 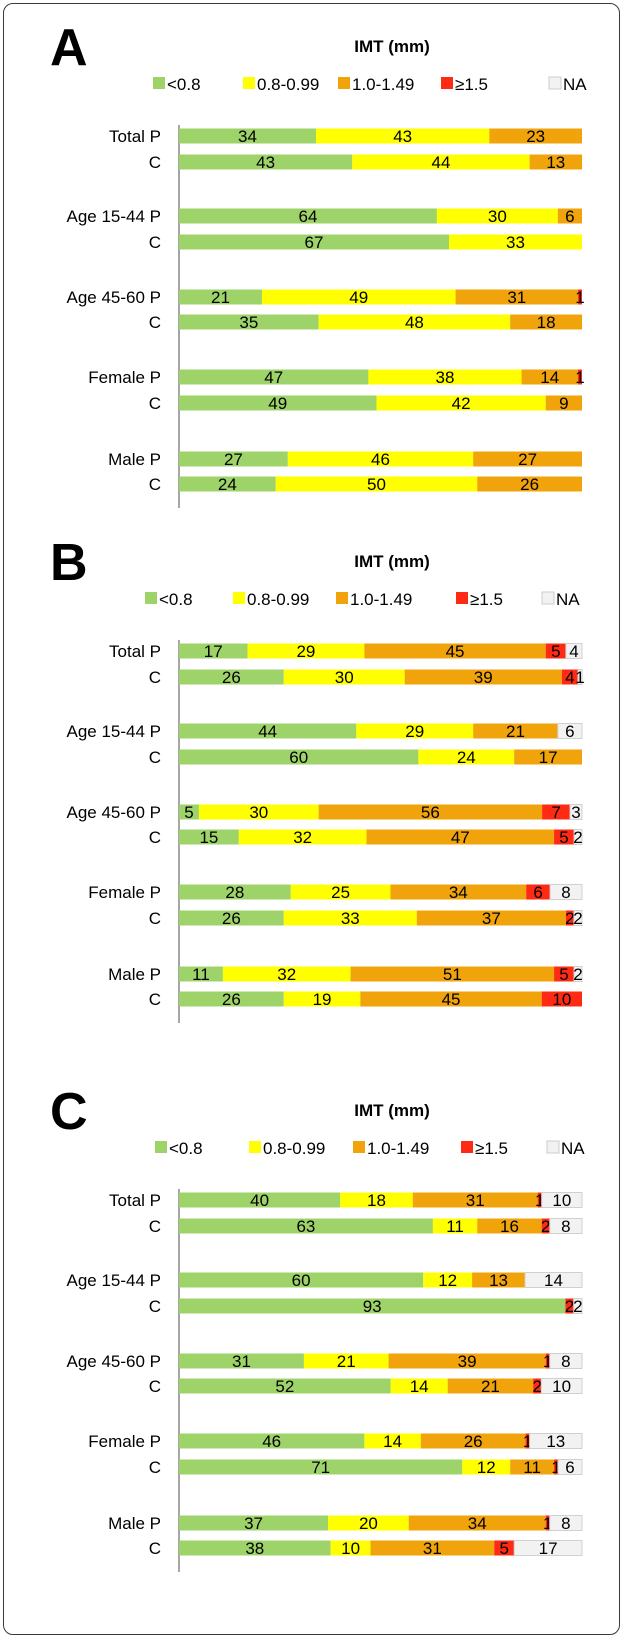 I want to click on bar-value-label: 20, so click(x=368, y=1523).